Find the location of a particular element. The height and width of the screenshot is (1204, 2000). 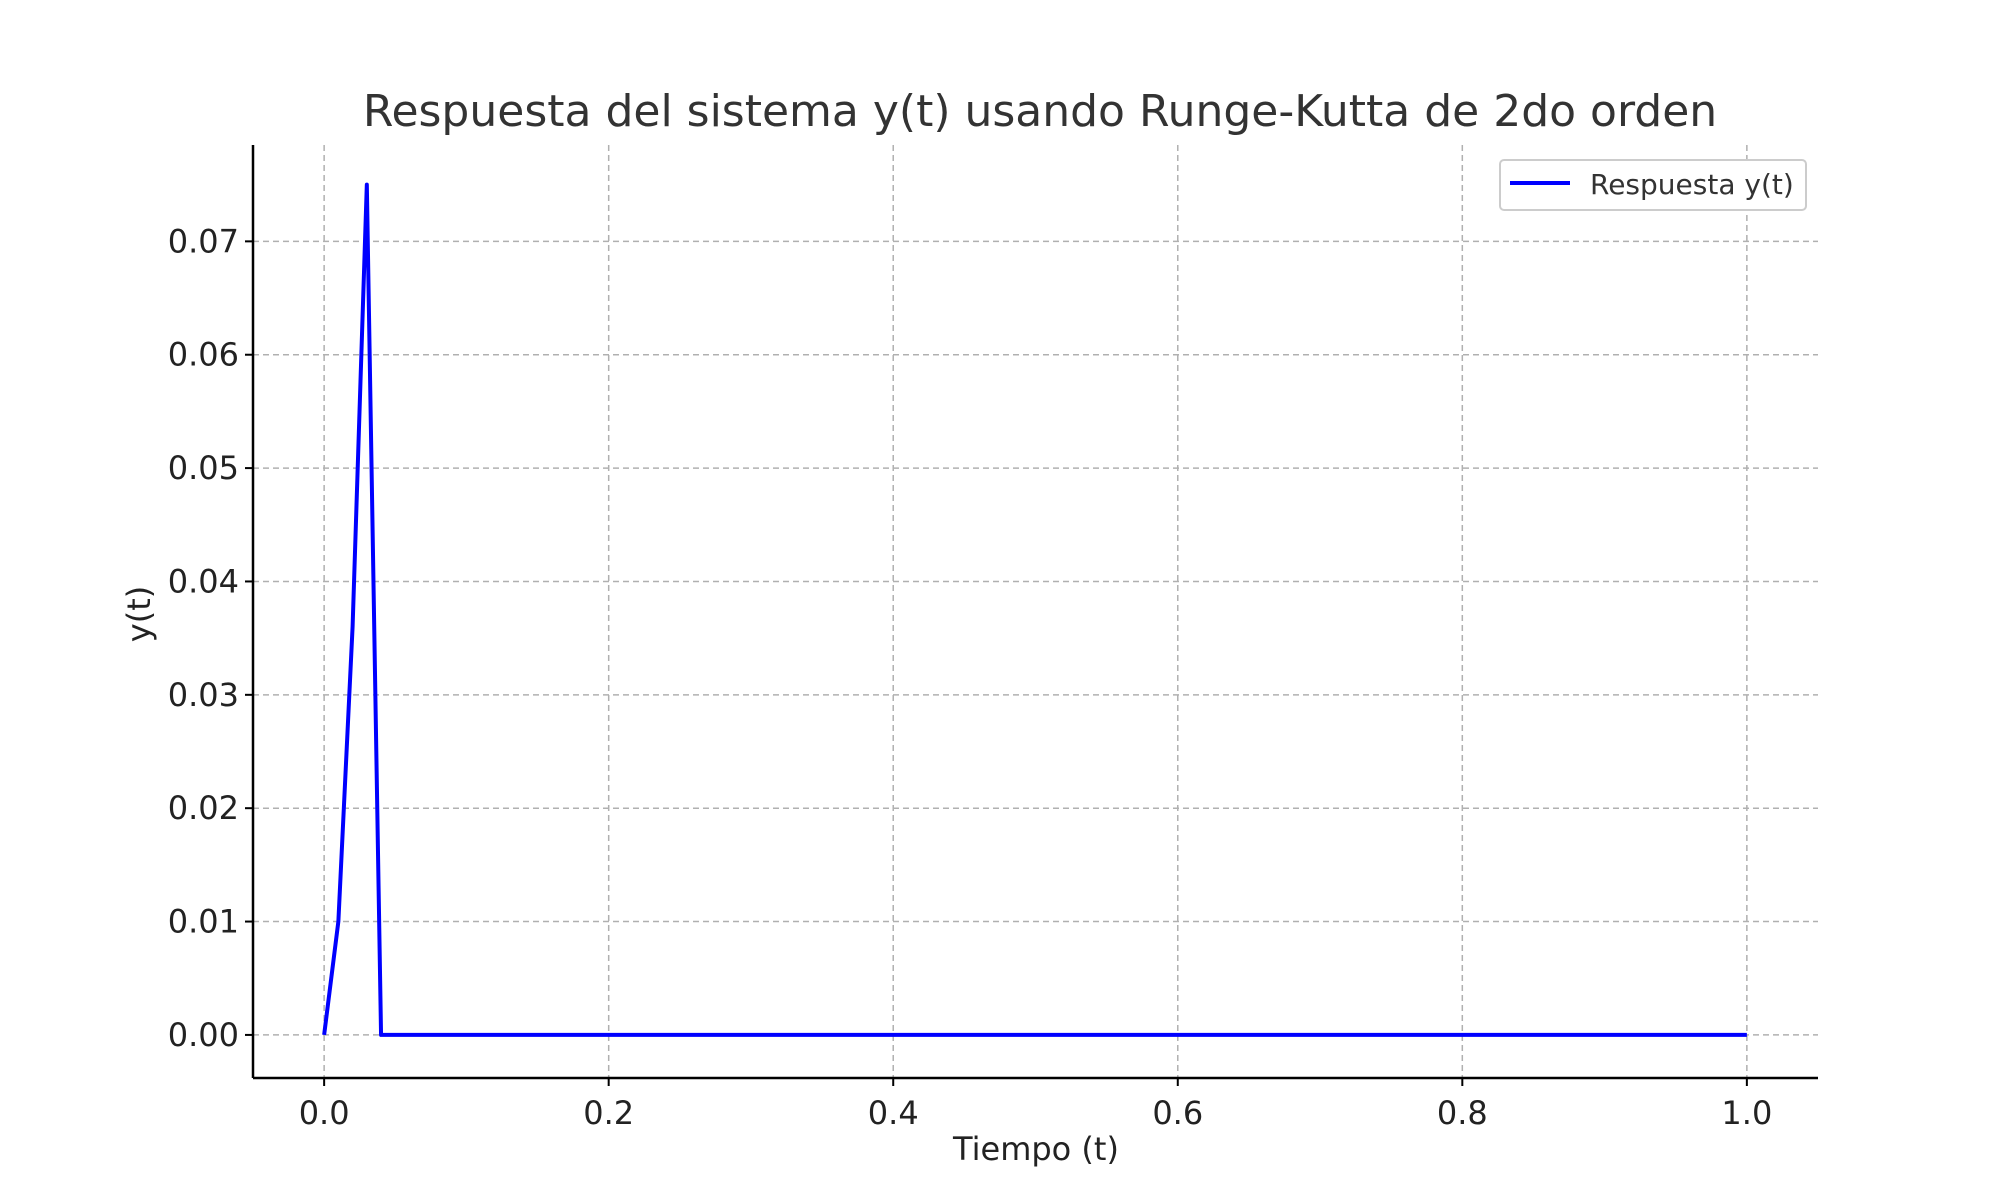

y-tick-label: 0.07 is located at coordinates (203, 241).